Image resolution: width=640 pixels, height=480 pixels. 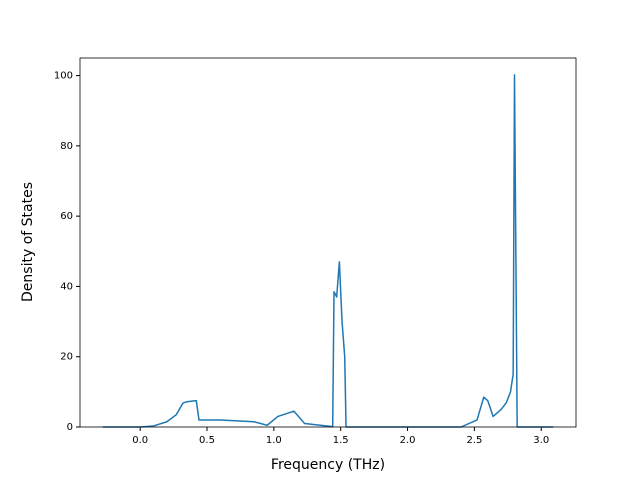 I want to click on x-axis-label: Frequency (THz), so click(x=328, y=465).